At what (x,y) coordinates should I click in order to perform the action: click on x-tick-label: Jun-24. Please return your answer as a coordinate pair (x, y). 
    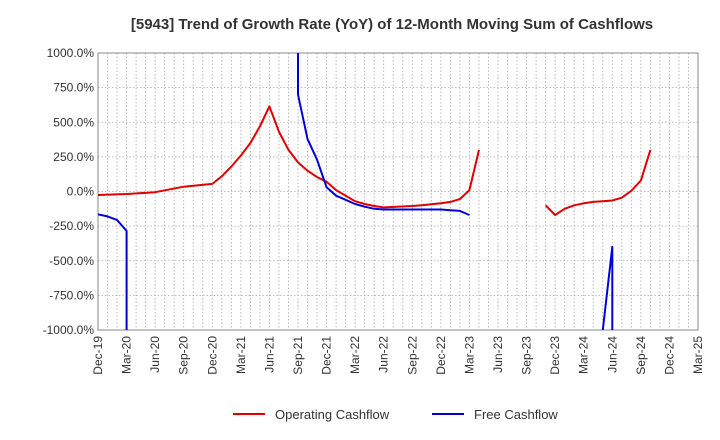
    Looking at the image, I should click on (612, 354).